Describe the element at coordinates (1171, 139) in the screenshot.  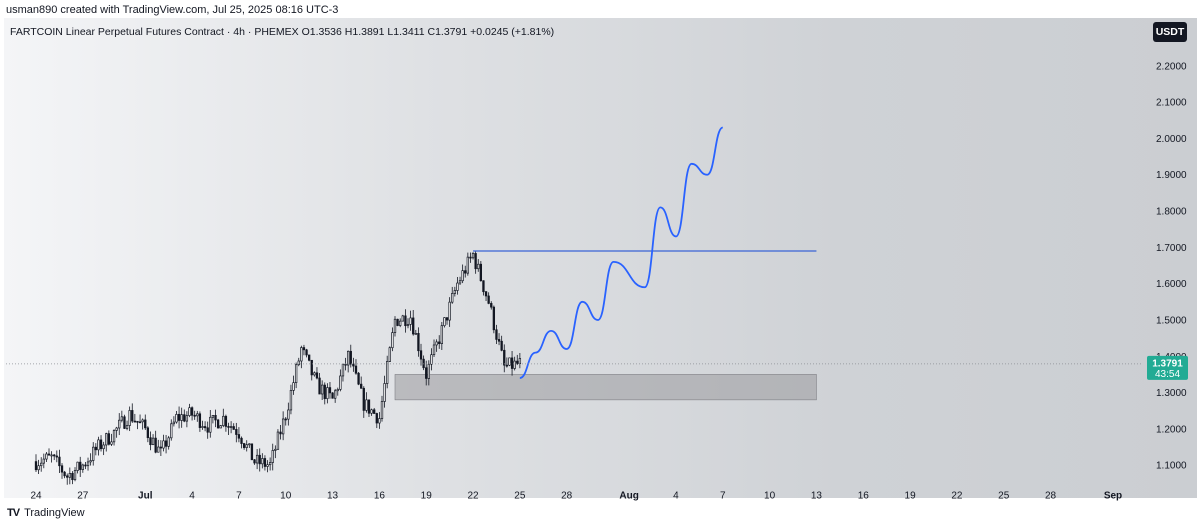
I see `y-tick-label: 2.0000` at that location.